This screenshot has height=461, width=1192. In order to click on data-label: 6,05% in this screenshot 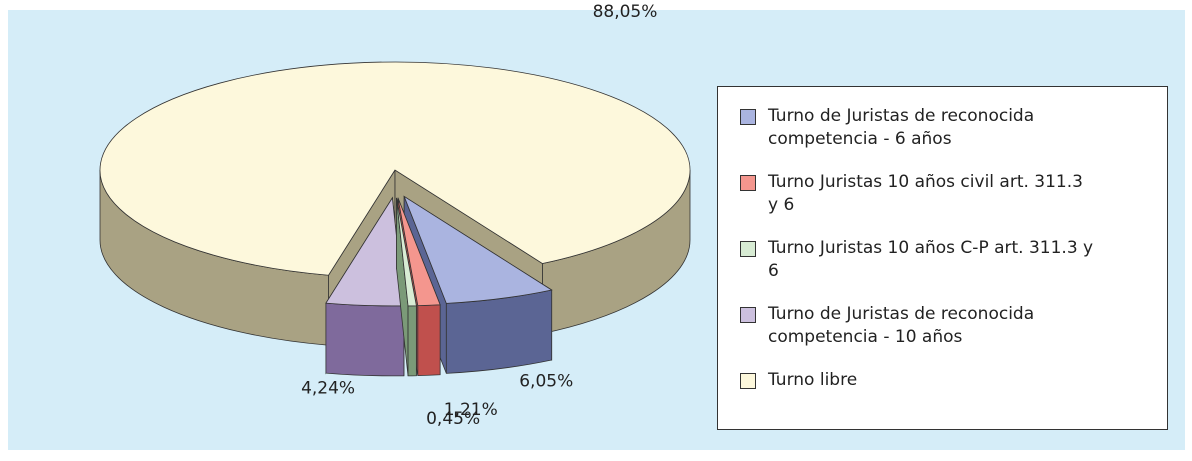, I will do `click(546, 382)`.